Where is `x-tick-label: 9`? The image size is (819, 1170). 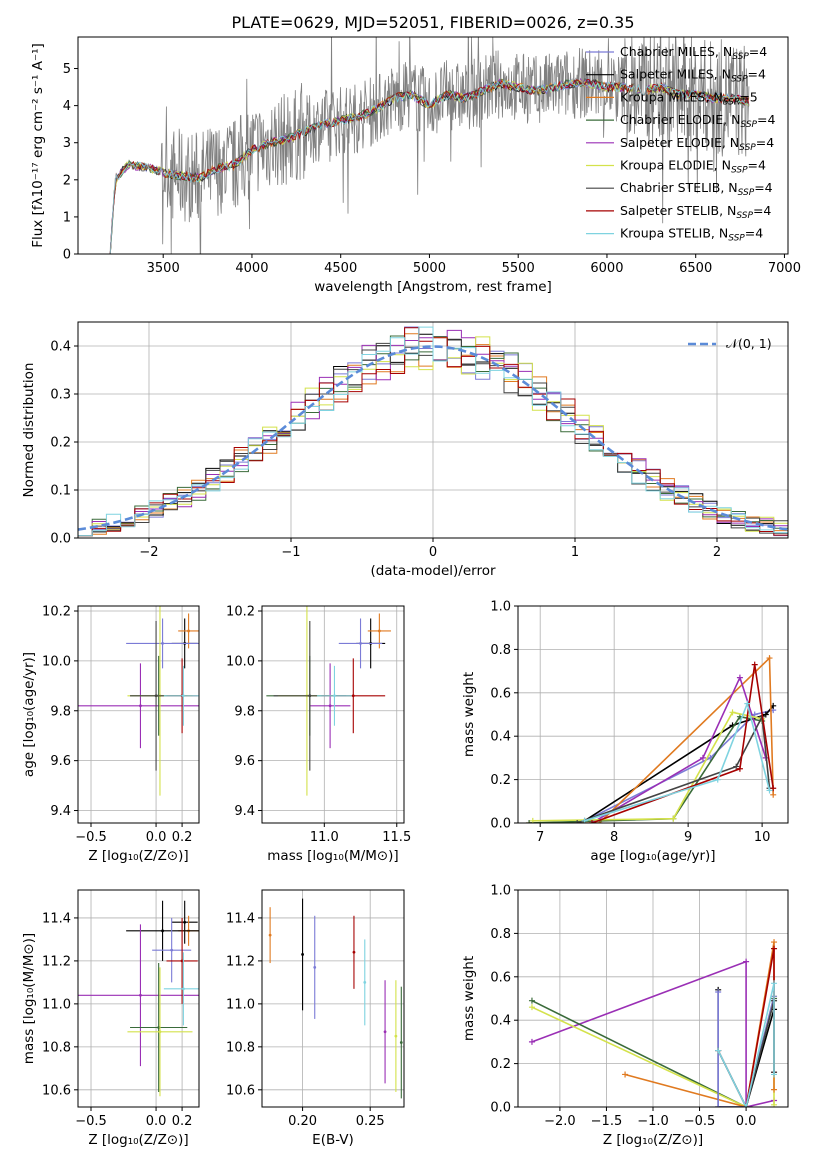 x-tick-label: 9 is located at coordinates (688, 837).